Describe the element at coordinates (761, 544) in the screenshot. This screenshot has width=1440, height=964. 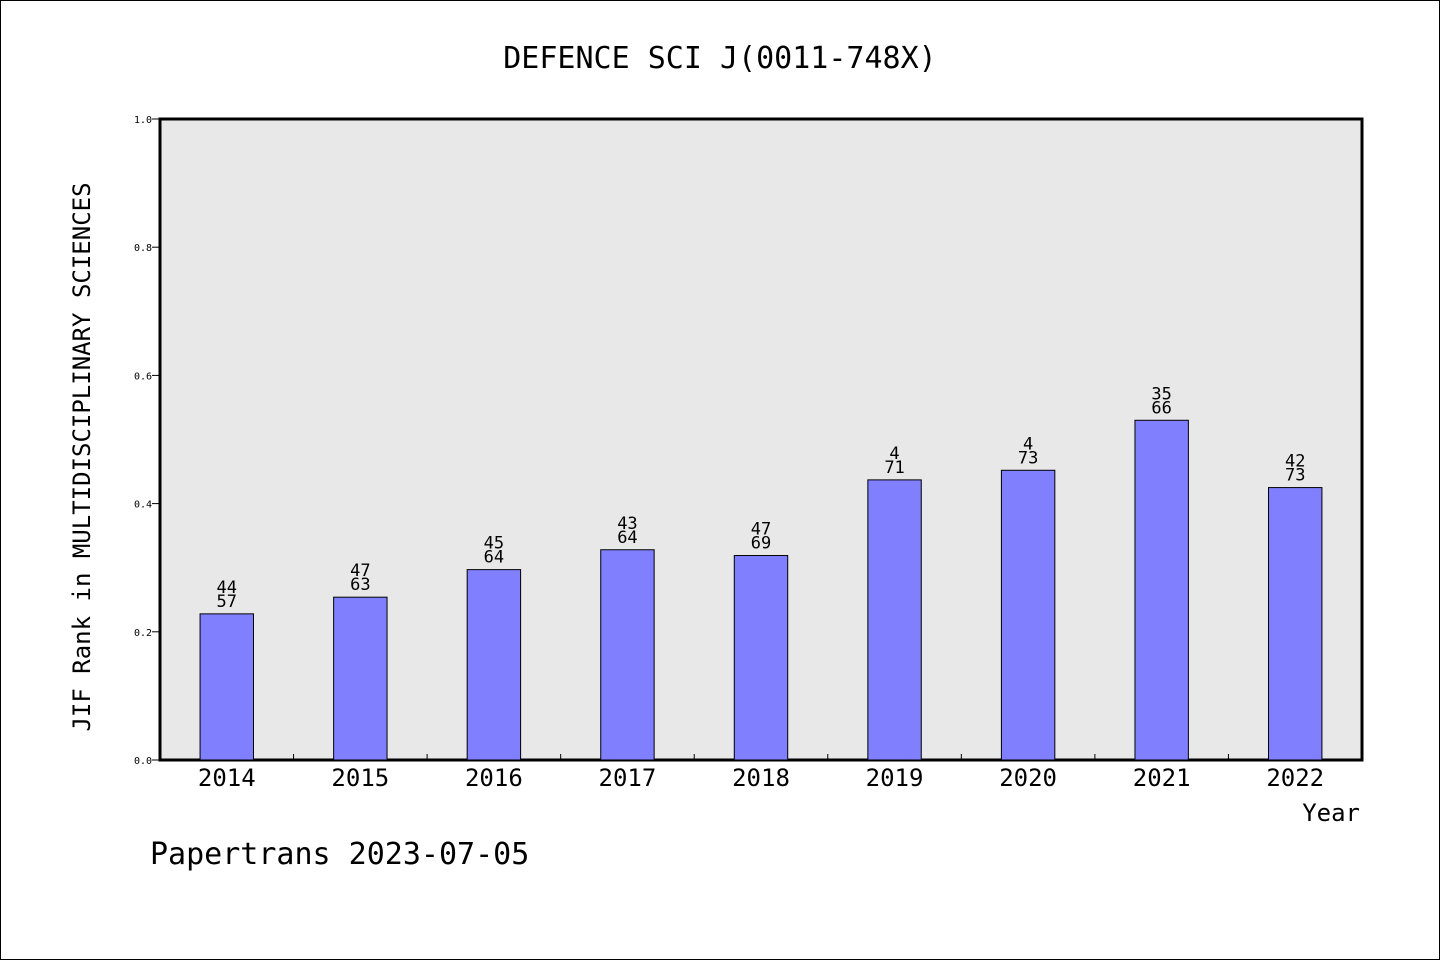
I see `bar-total-label: 69` at that location.